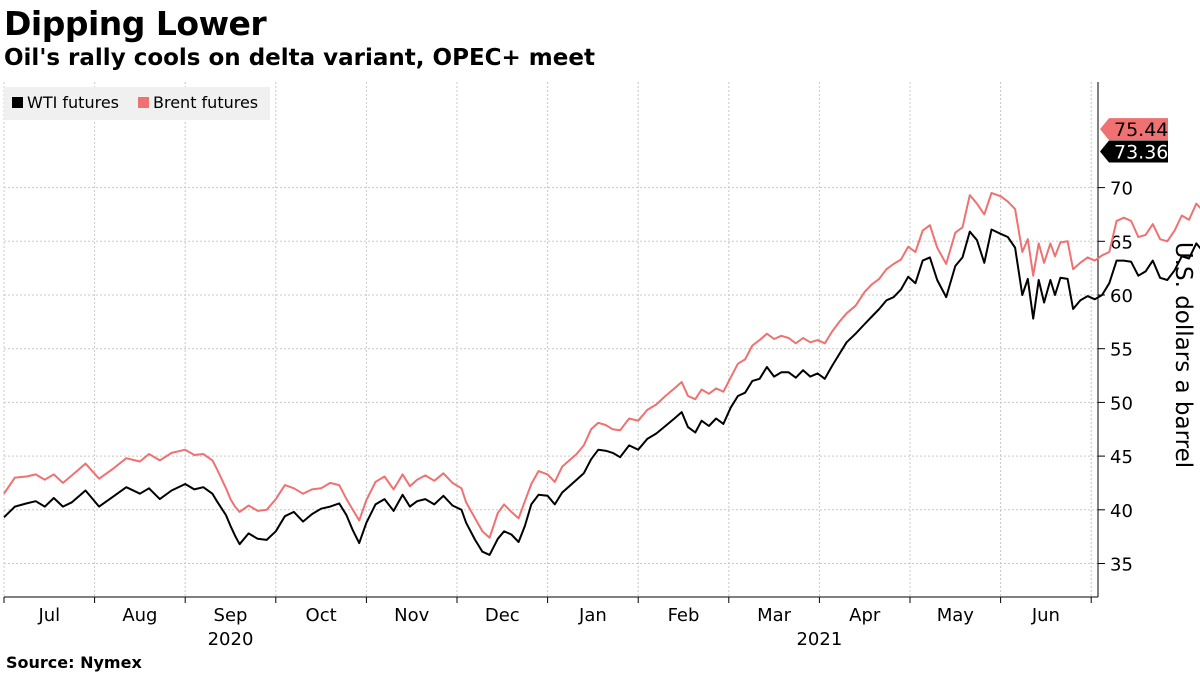  I want to click on brent-last-value: 75.44, so click(1141, 130).